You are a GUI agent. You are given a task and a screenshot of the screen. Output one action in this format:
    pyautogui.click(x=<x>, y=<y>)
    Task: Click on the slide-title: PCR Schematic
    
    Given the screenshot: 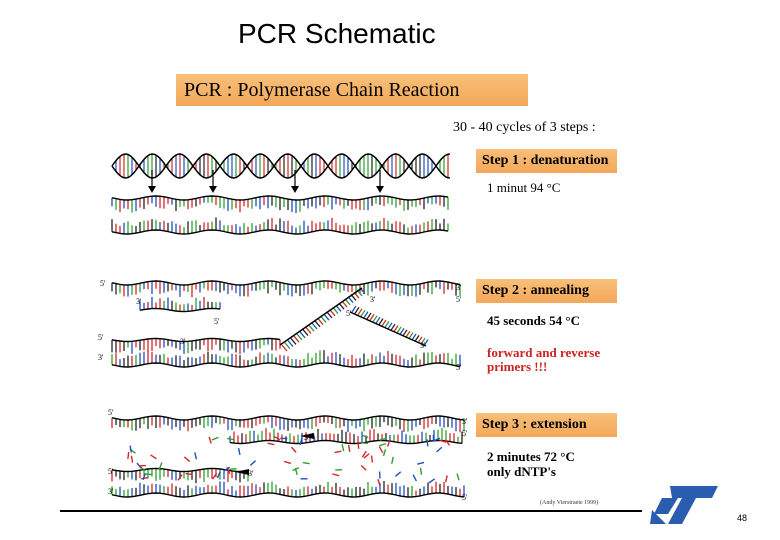 What is the action you would take?
    pyautogui.click(x=337, y=33)
    